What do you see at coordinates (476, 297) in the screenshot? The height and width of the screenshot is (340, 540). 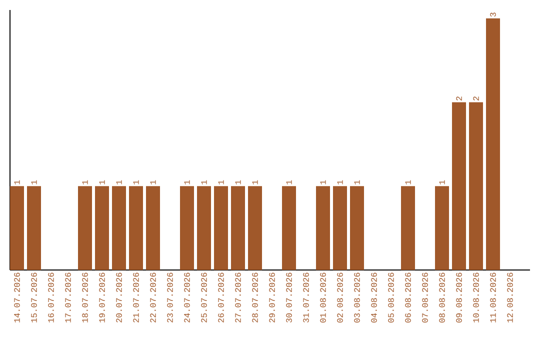 I see `x-tick-label: 10.08.2026` at bounding box center [476, 297].